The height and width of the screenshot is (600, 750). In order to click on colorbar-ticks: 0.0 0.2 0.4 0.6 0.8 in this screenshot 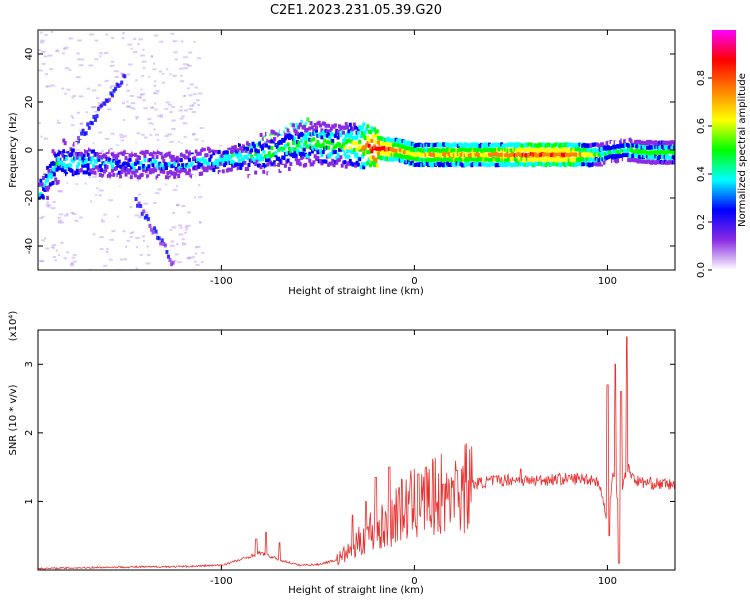, I will do `click(704, 174)`.